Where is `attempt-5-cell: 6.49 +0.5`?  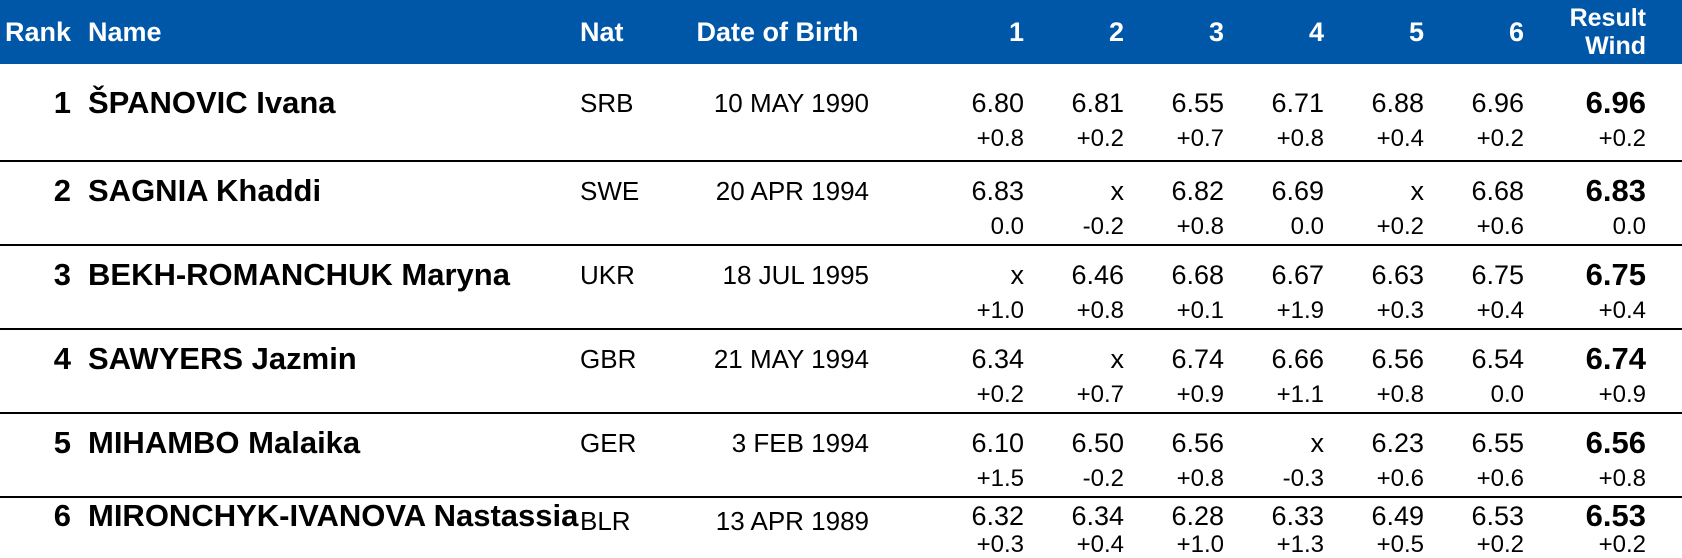
attempt-5-cell: 6.49 +0.5 is located at coordinates (1380, 529).